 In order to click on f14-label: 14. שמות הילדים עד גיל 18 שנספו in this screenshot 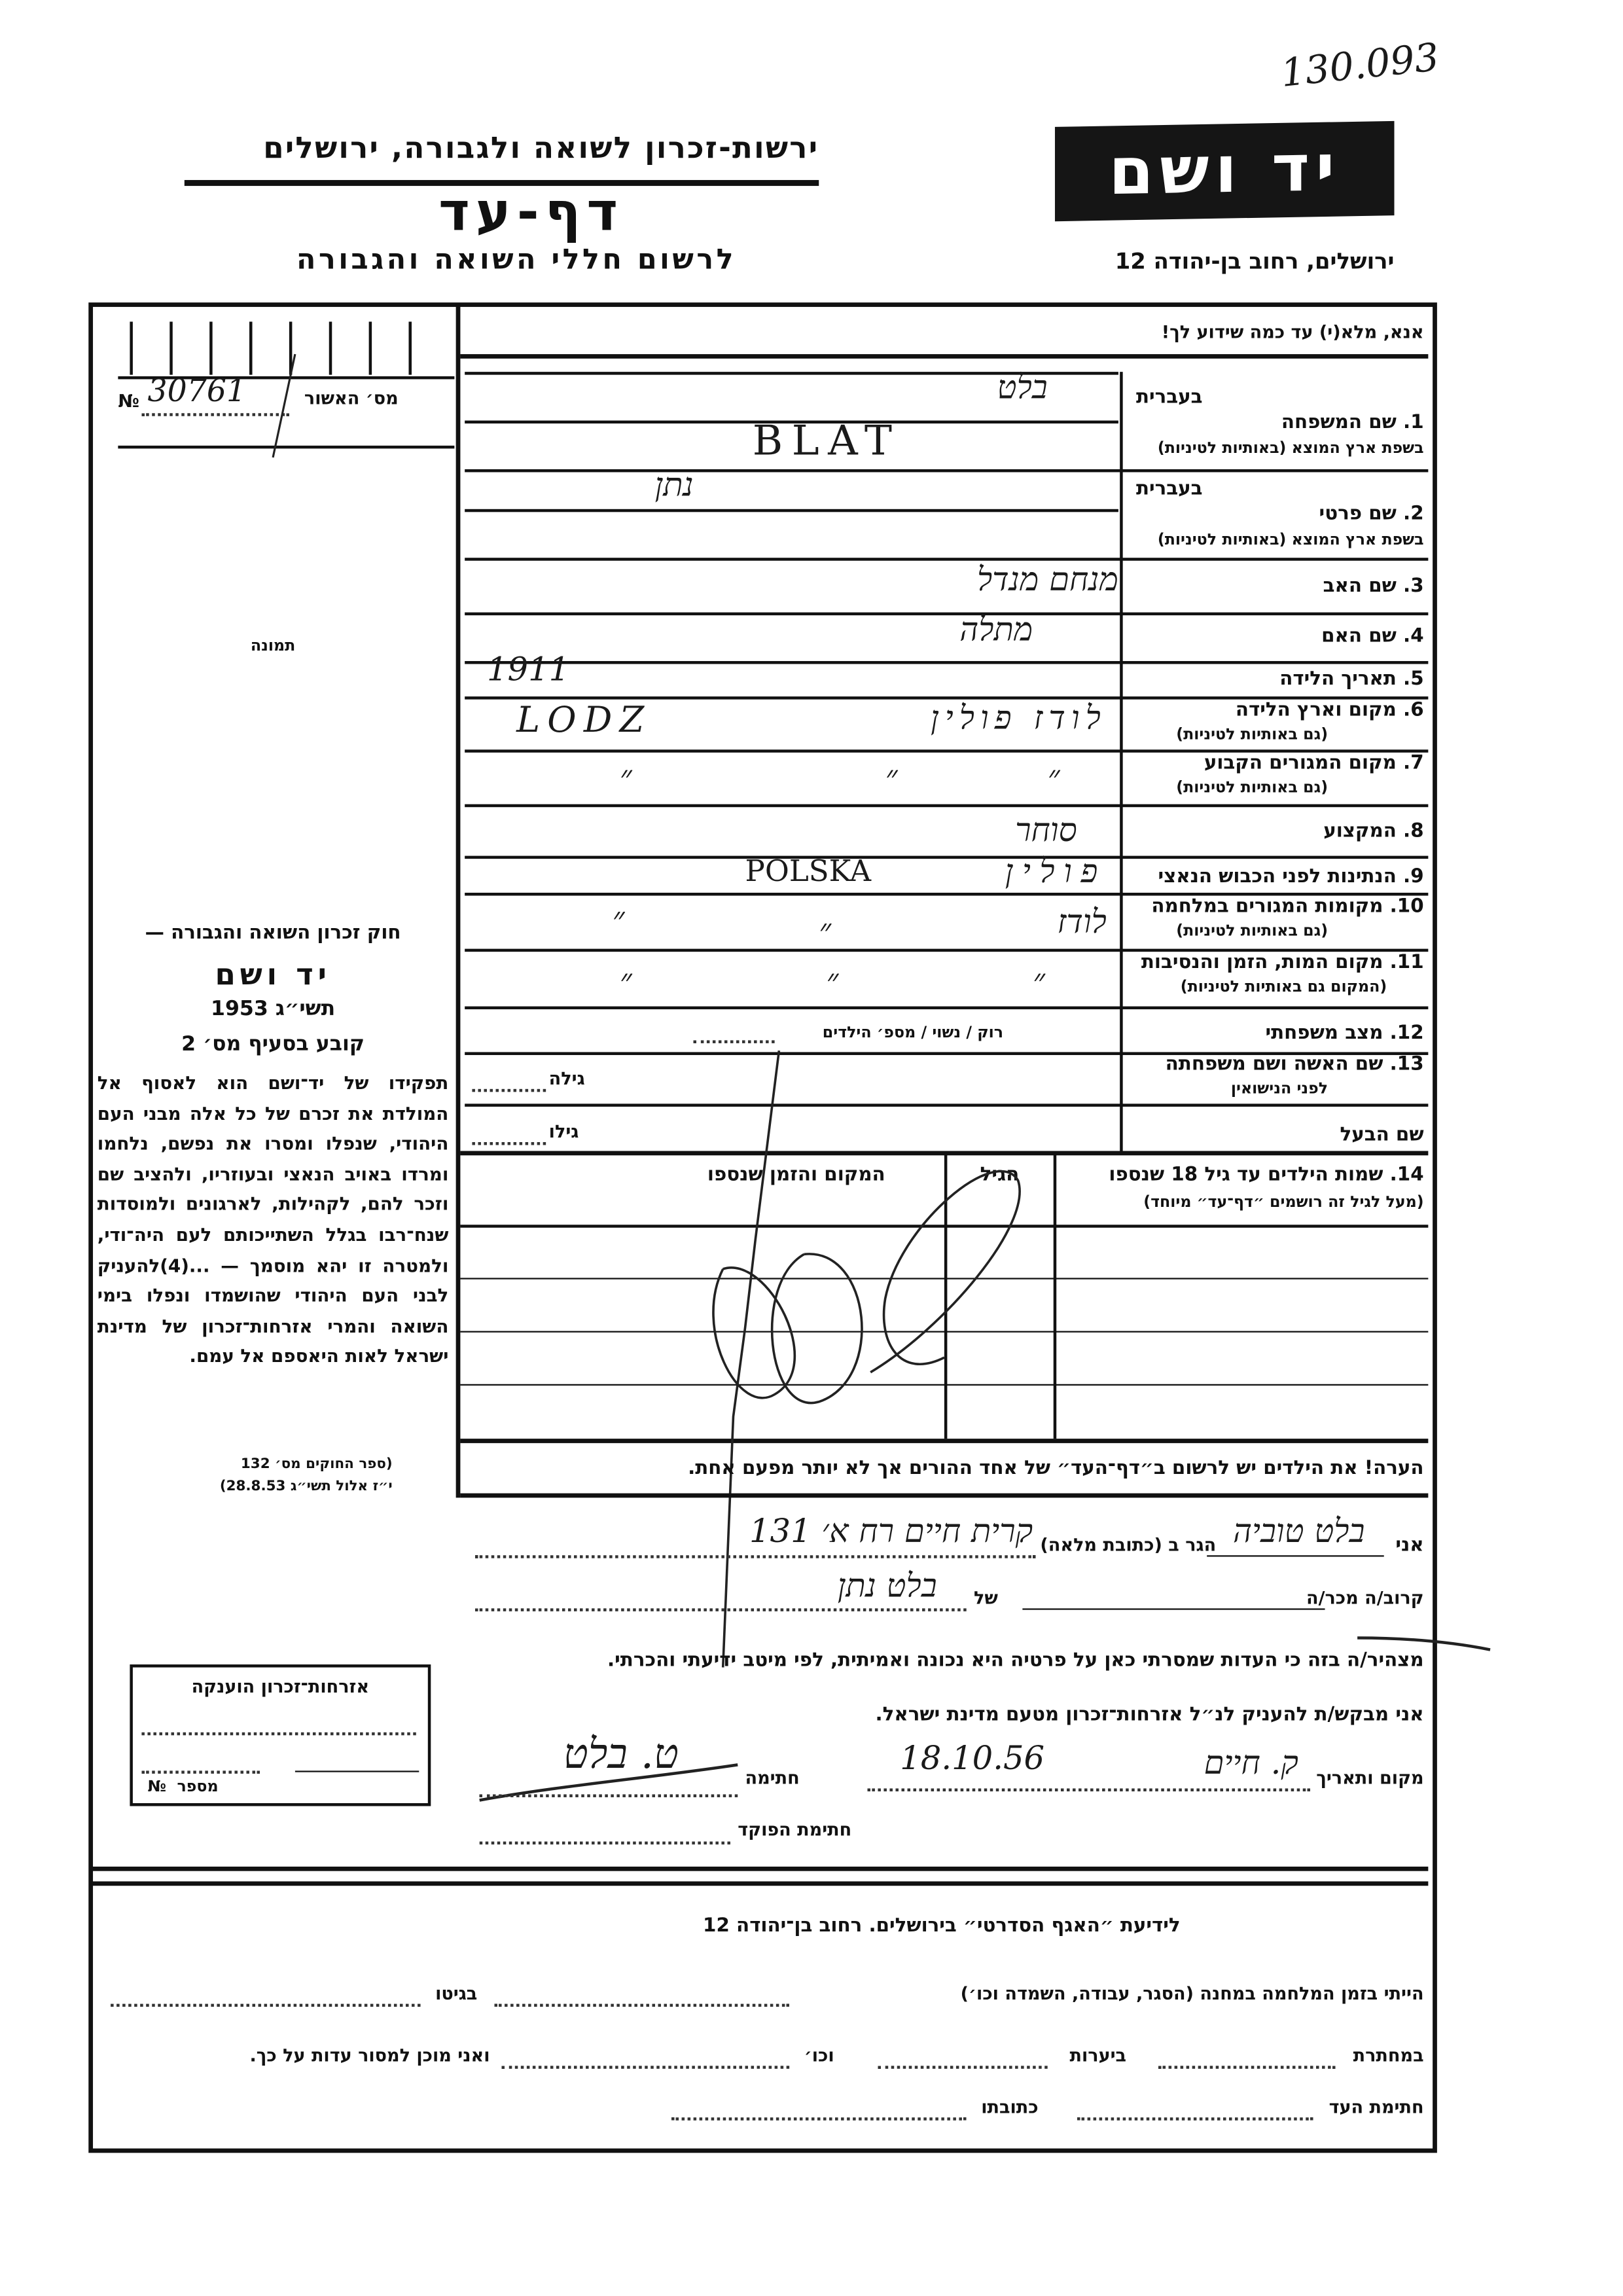, I will do `click(1266, 1175)`.